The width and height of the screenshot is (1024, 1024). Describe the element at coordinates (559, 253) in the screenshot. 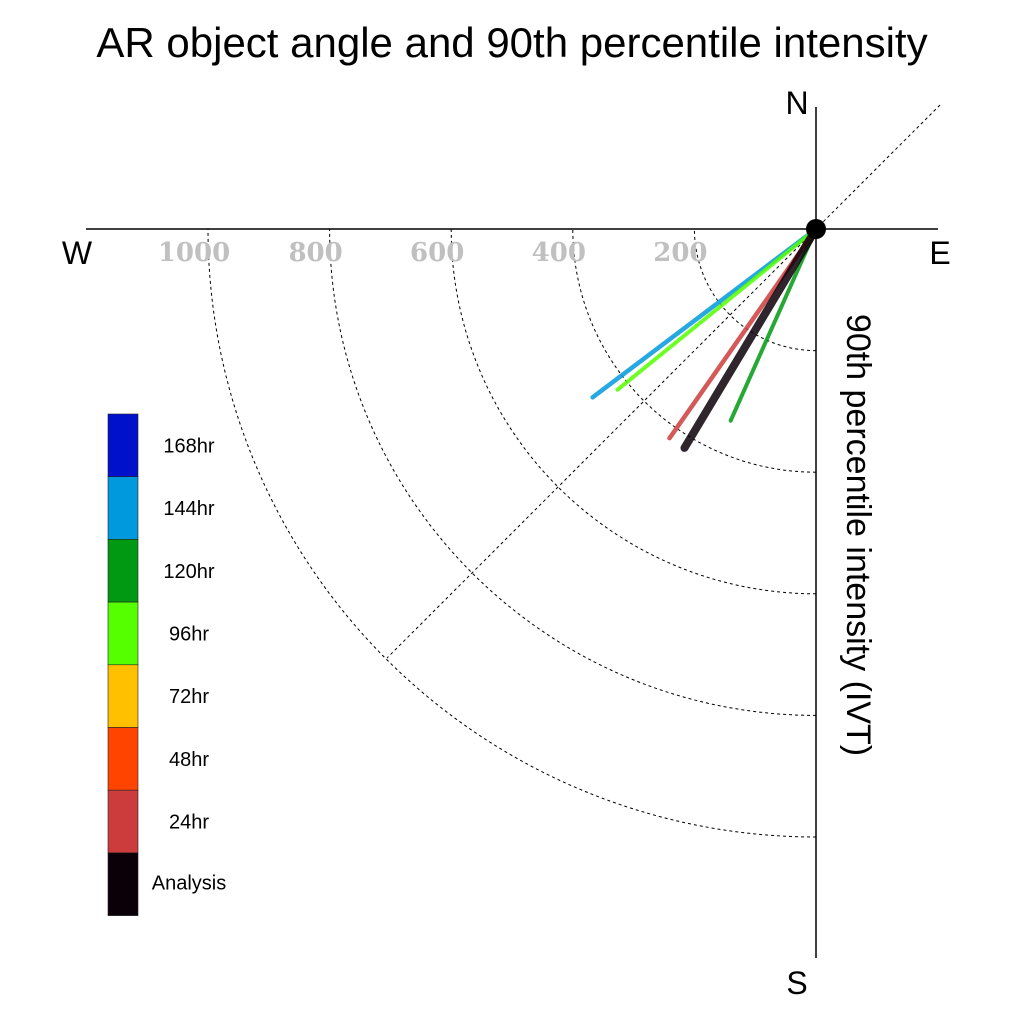

I see `tick-label-400: 400` at that location.